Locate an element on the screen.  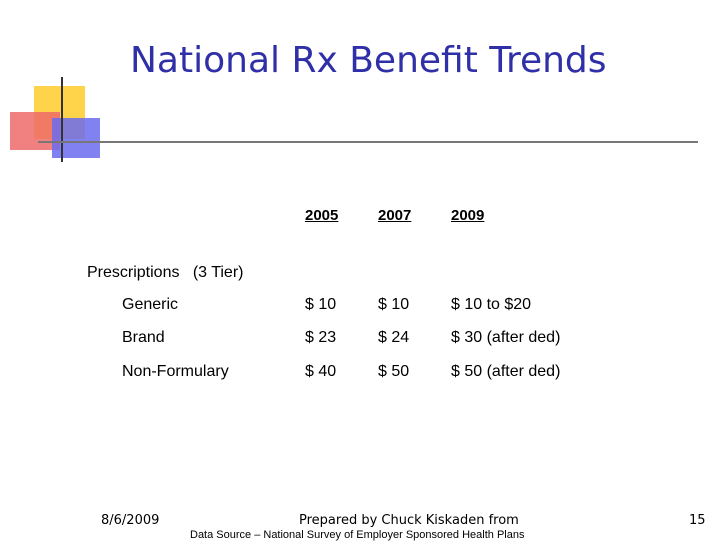
decorative-vertical-line is located at coordinates (62, 119).